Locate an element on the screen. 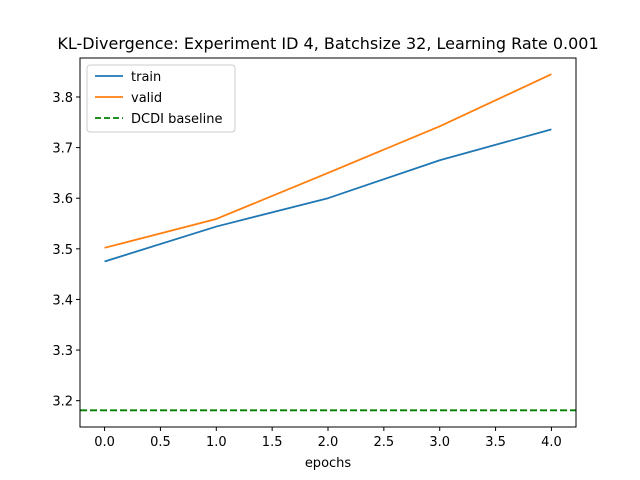 The height and width of the screenshot is (480, 640). y-axis: 3.2 3.3 3.4 3.5 3.6 3.7 3.8 is located at coordinates (66, 250).